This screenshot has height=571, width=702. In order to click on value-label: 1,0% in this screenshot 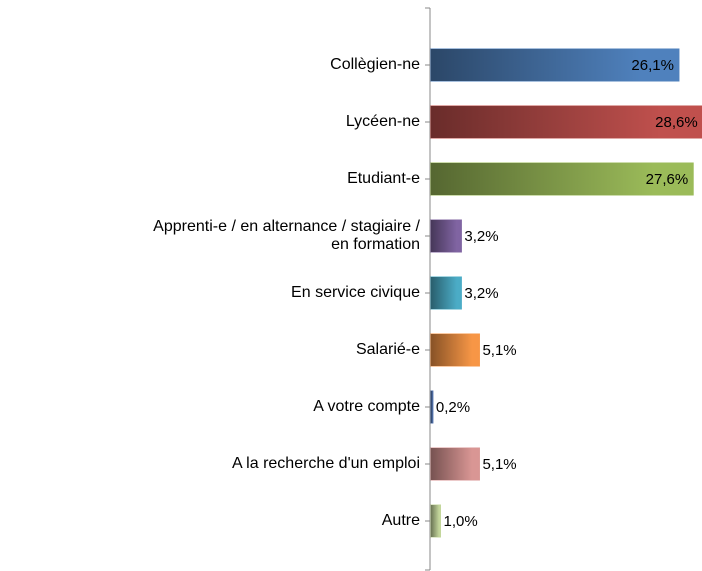, I will do `click(461, 521)`.